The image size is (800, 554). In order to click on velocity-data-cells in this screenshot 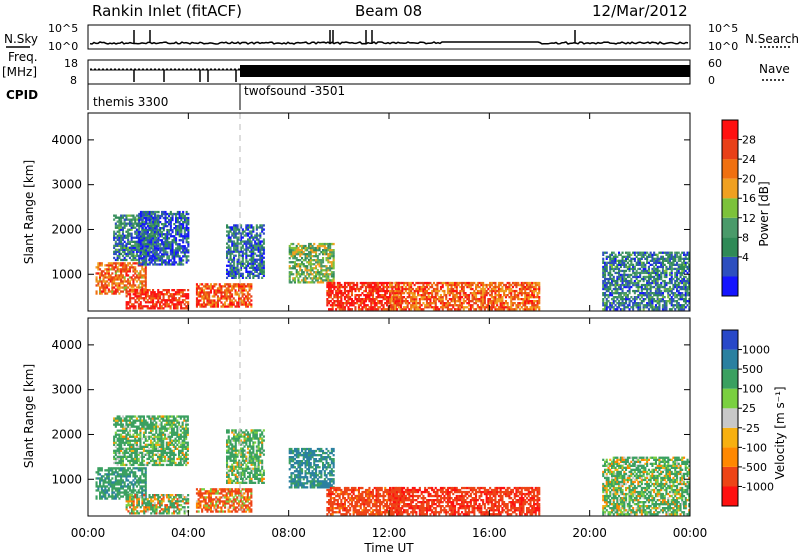, I will do `click(393, 465)`.